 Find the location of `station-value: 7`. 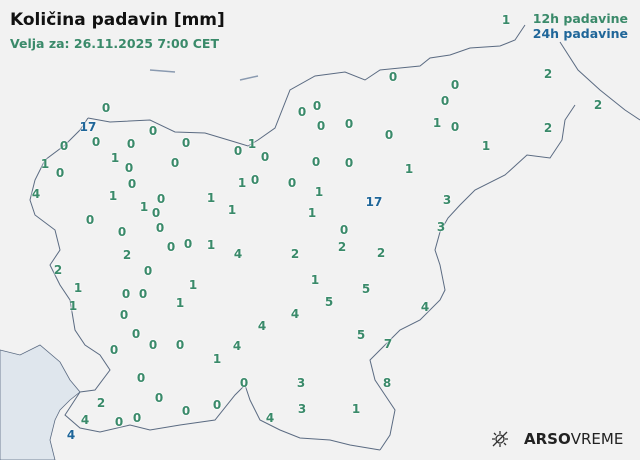

station-value: 7 is located at coordinates (388, 344).